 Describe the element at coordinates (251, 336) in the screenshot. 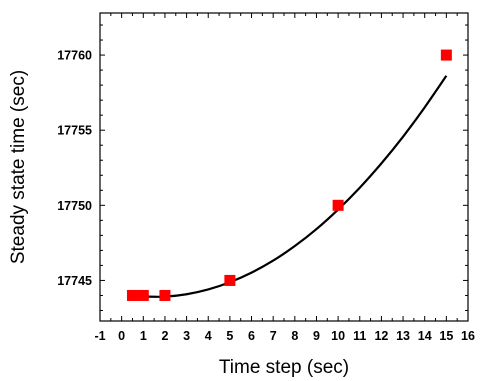

I see `x-tick-label: 6` at that location.